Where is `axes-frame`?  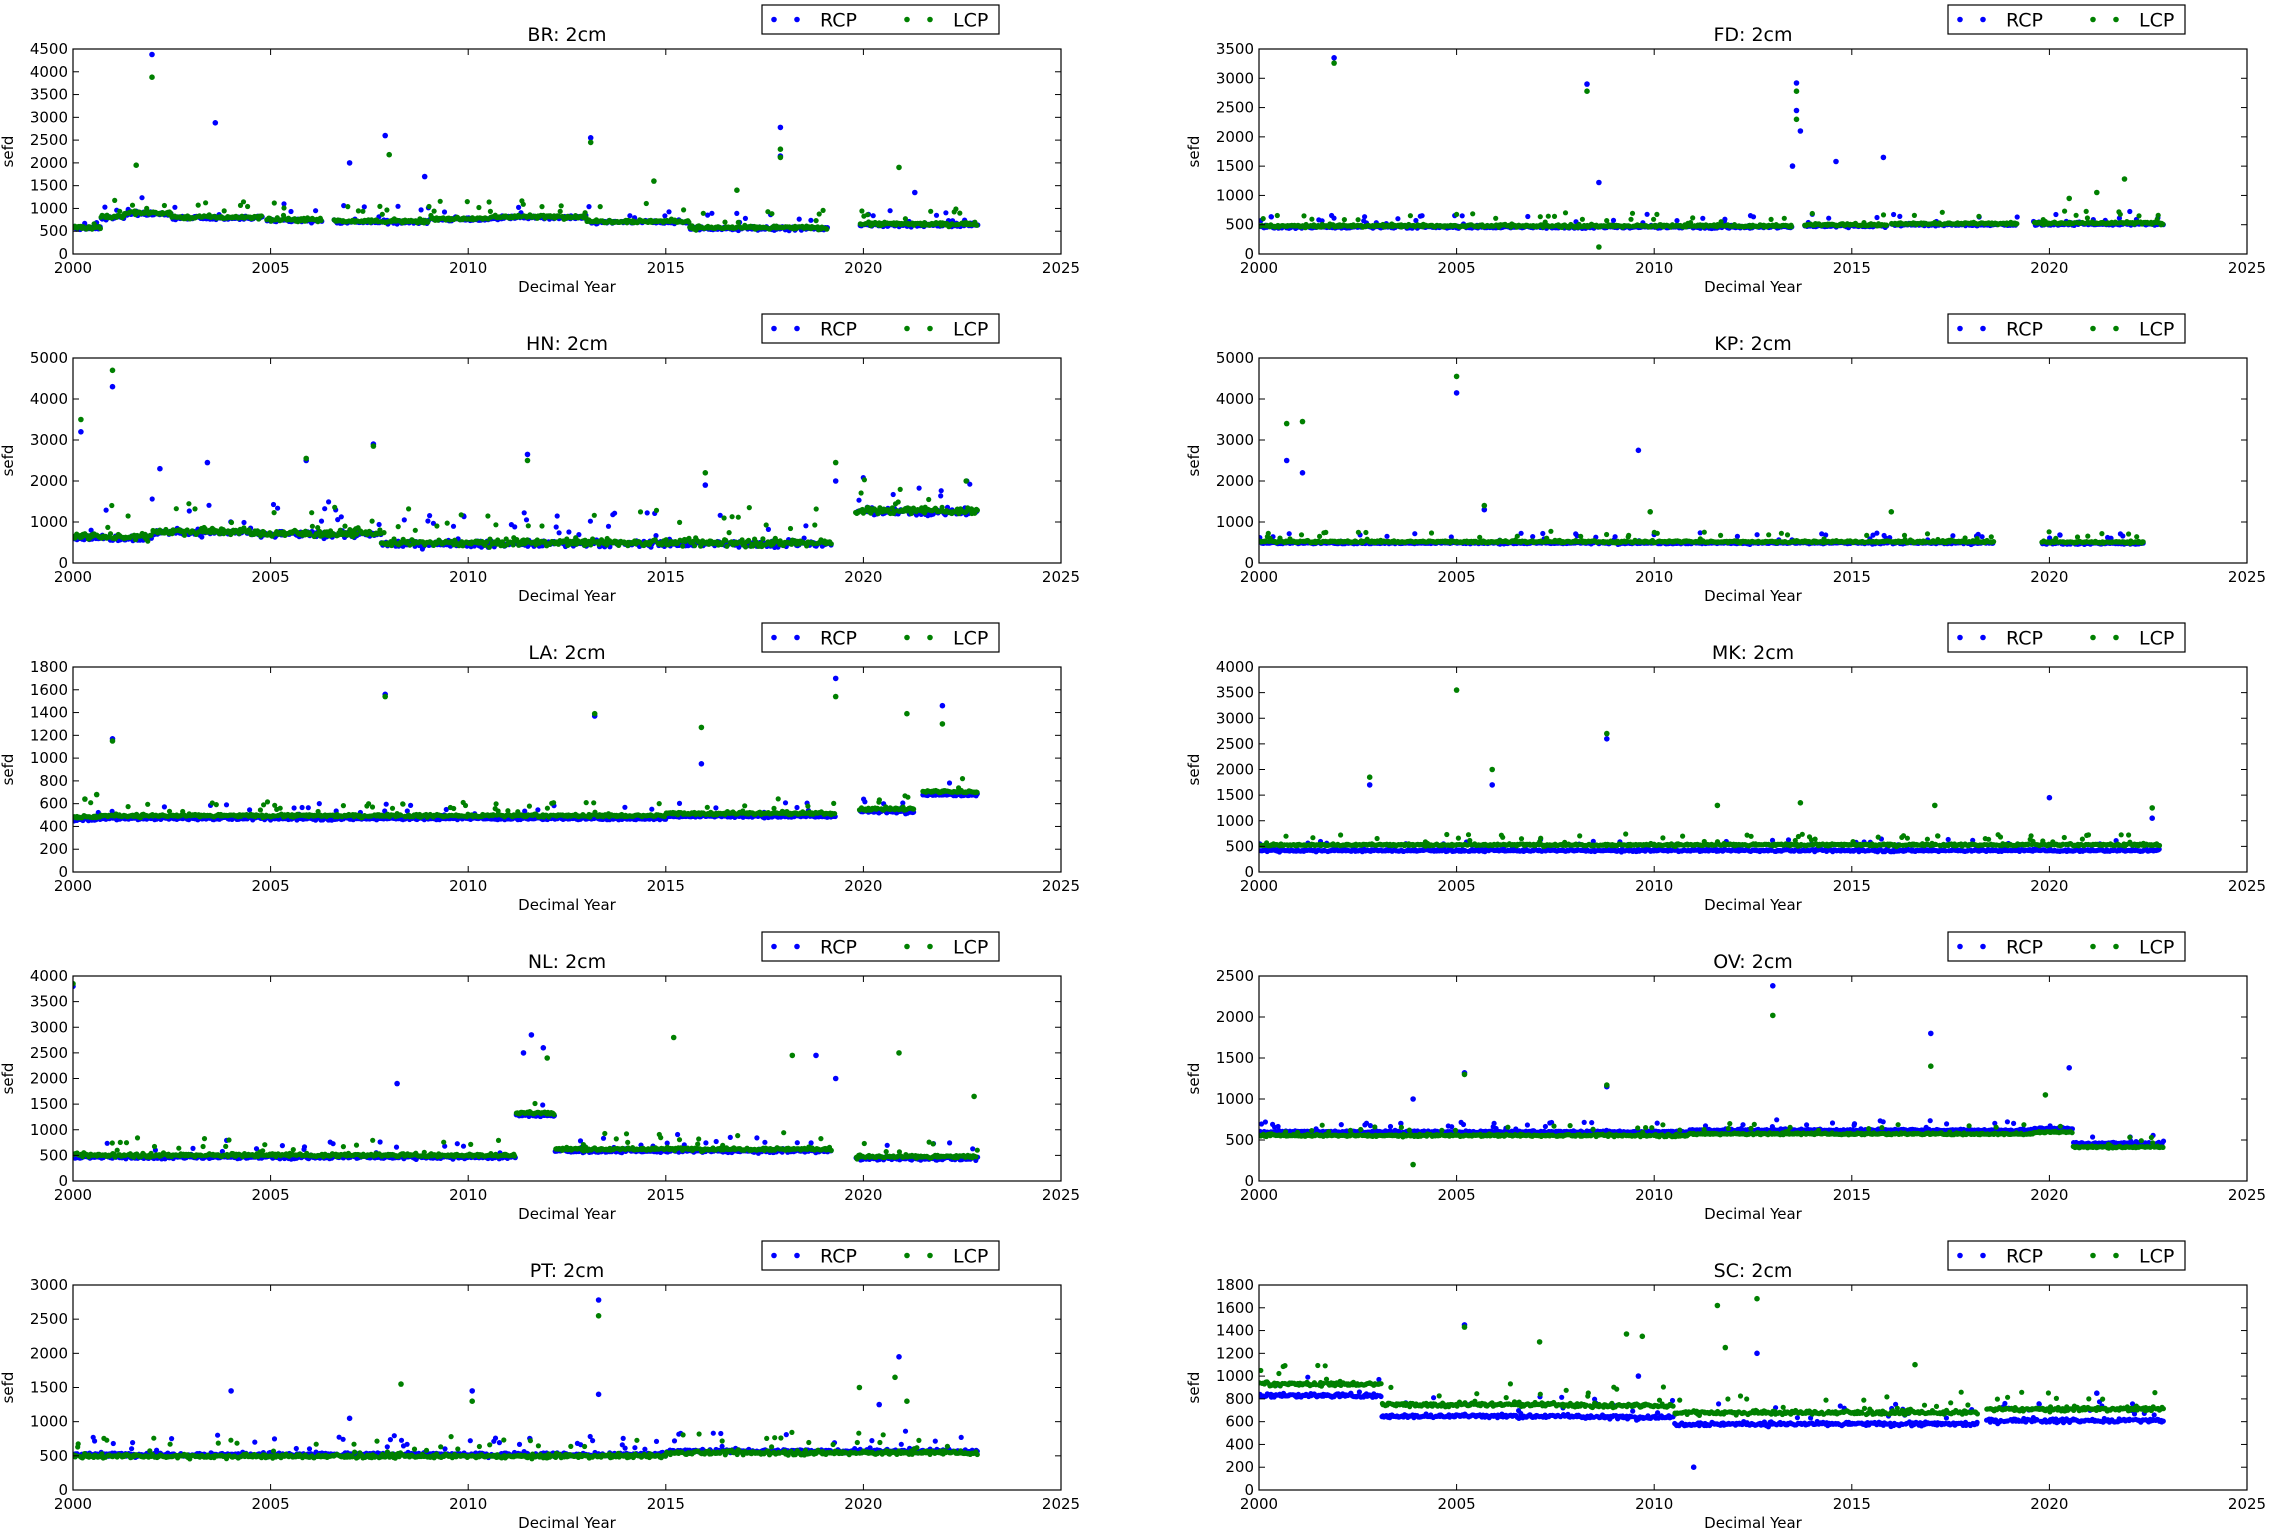 axes-frame is located at coordinates (1753, 151).